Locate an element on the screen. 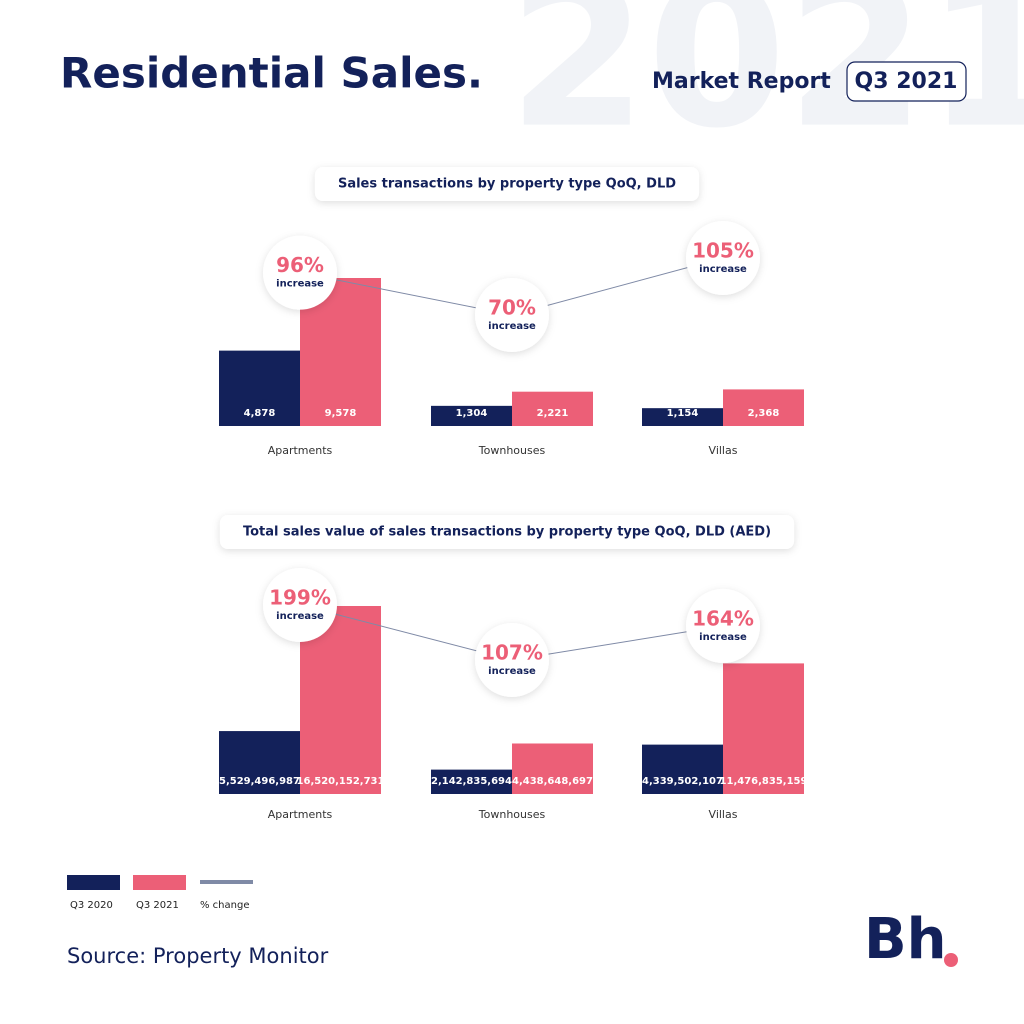 The height and width of the screenshot is (1024, 1024). logo-dot is located at coordinates (951, 960).